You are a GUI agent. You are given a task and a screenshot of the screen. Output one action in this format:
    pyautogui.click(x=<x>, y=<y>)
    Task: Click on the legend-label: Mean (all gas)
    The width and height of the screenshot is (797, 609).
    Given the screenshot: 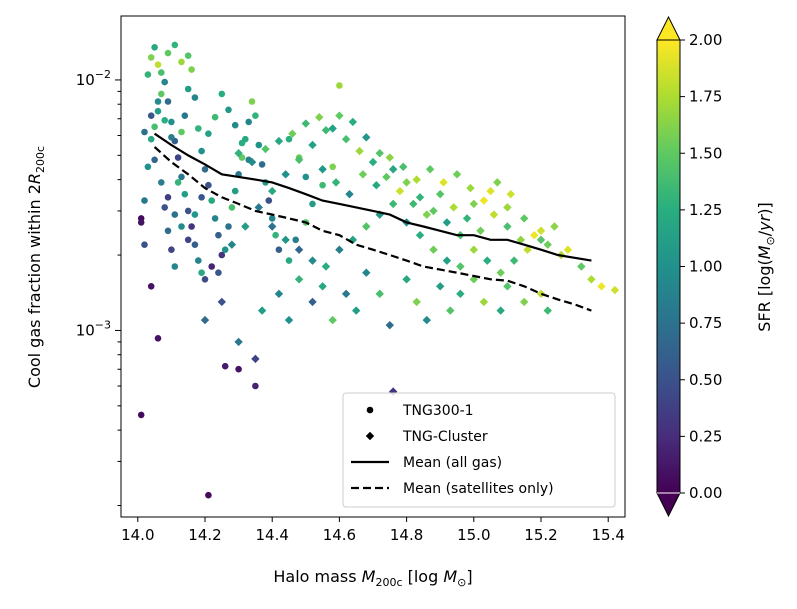 What is the action you would take?
    pyautogui.click(x=452, y=463)
    